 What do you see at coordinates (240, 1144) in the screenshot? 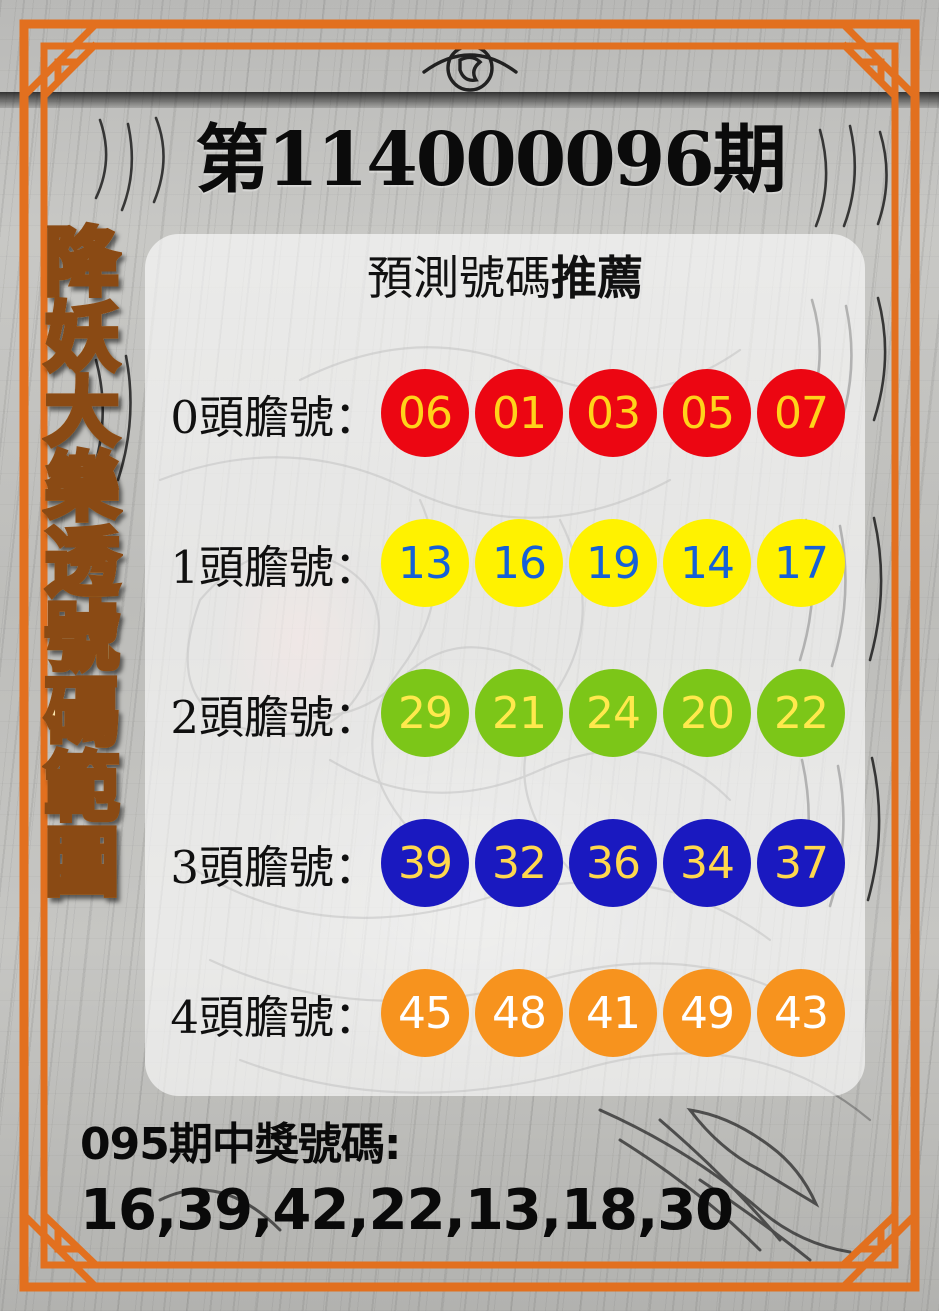
I see `result-label: 095期中獎號碼:` at bounding box center [240, 1144].